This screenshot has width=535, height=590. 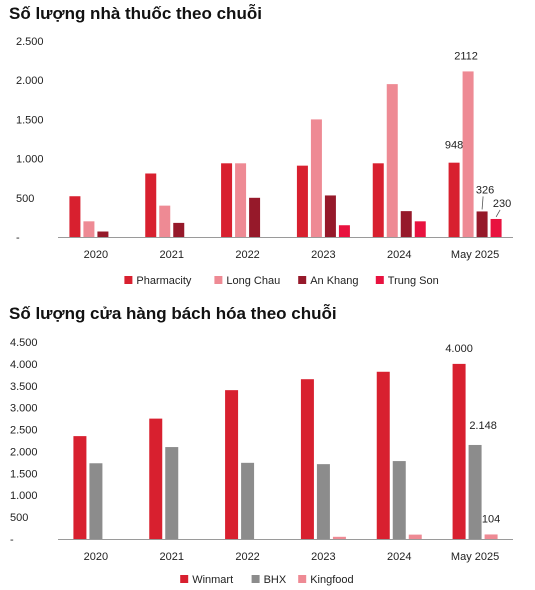 I want to click on legend-swatch-kingfood, so click(x=302, y=579).